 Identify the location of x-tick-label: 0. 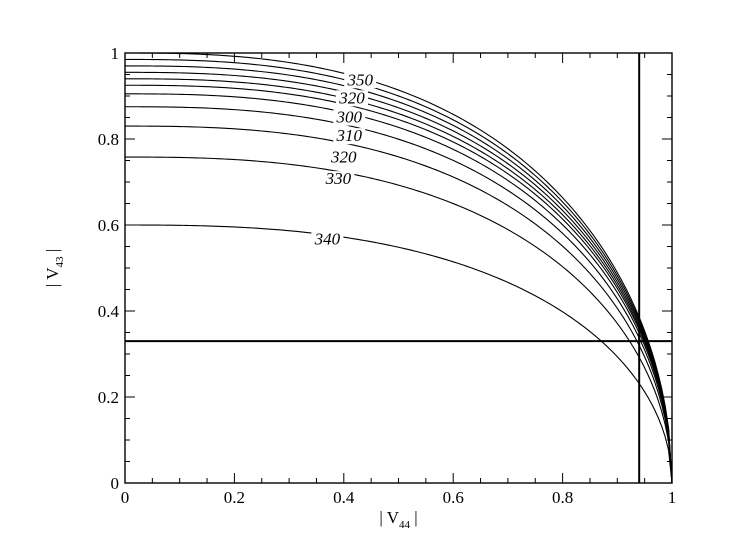
(125, 497).